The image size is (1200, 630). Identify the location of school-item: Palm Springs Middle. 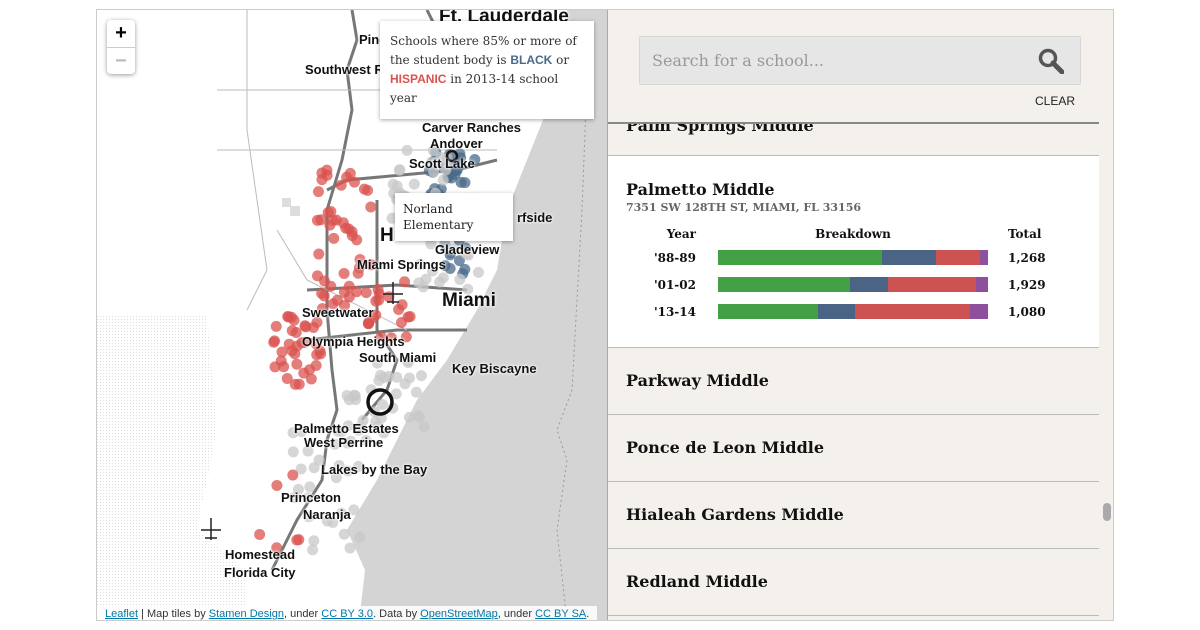
(853, 140).